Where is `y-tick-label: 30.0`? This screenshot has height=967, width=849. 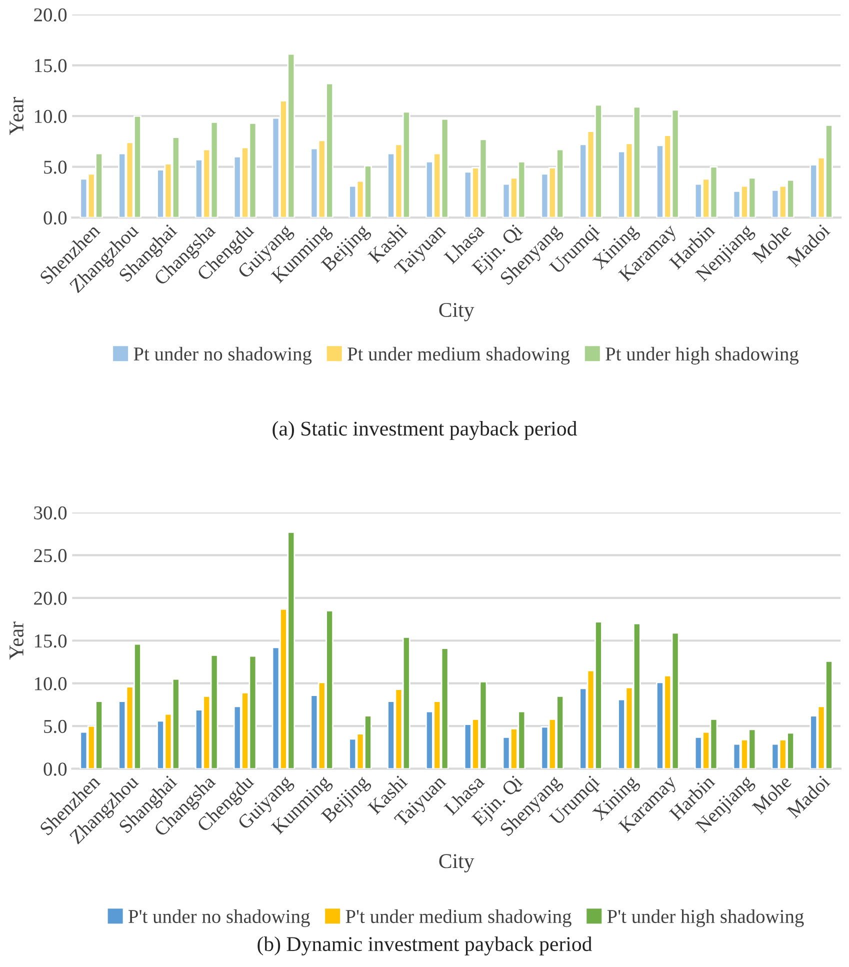
y-tick-label: 30.0 is located at coordinates (50, 513).